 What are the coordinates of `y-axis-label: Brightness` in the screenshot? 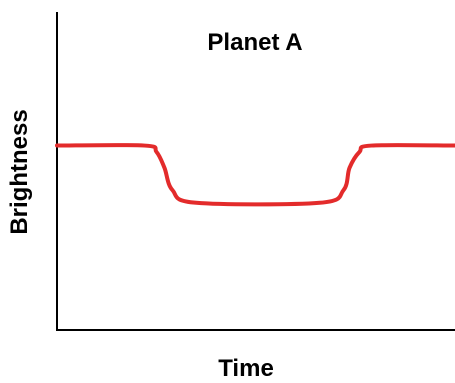 It's located at (19, 171).